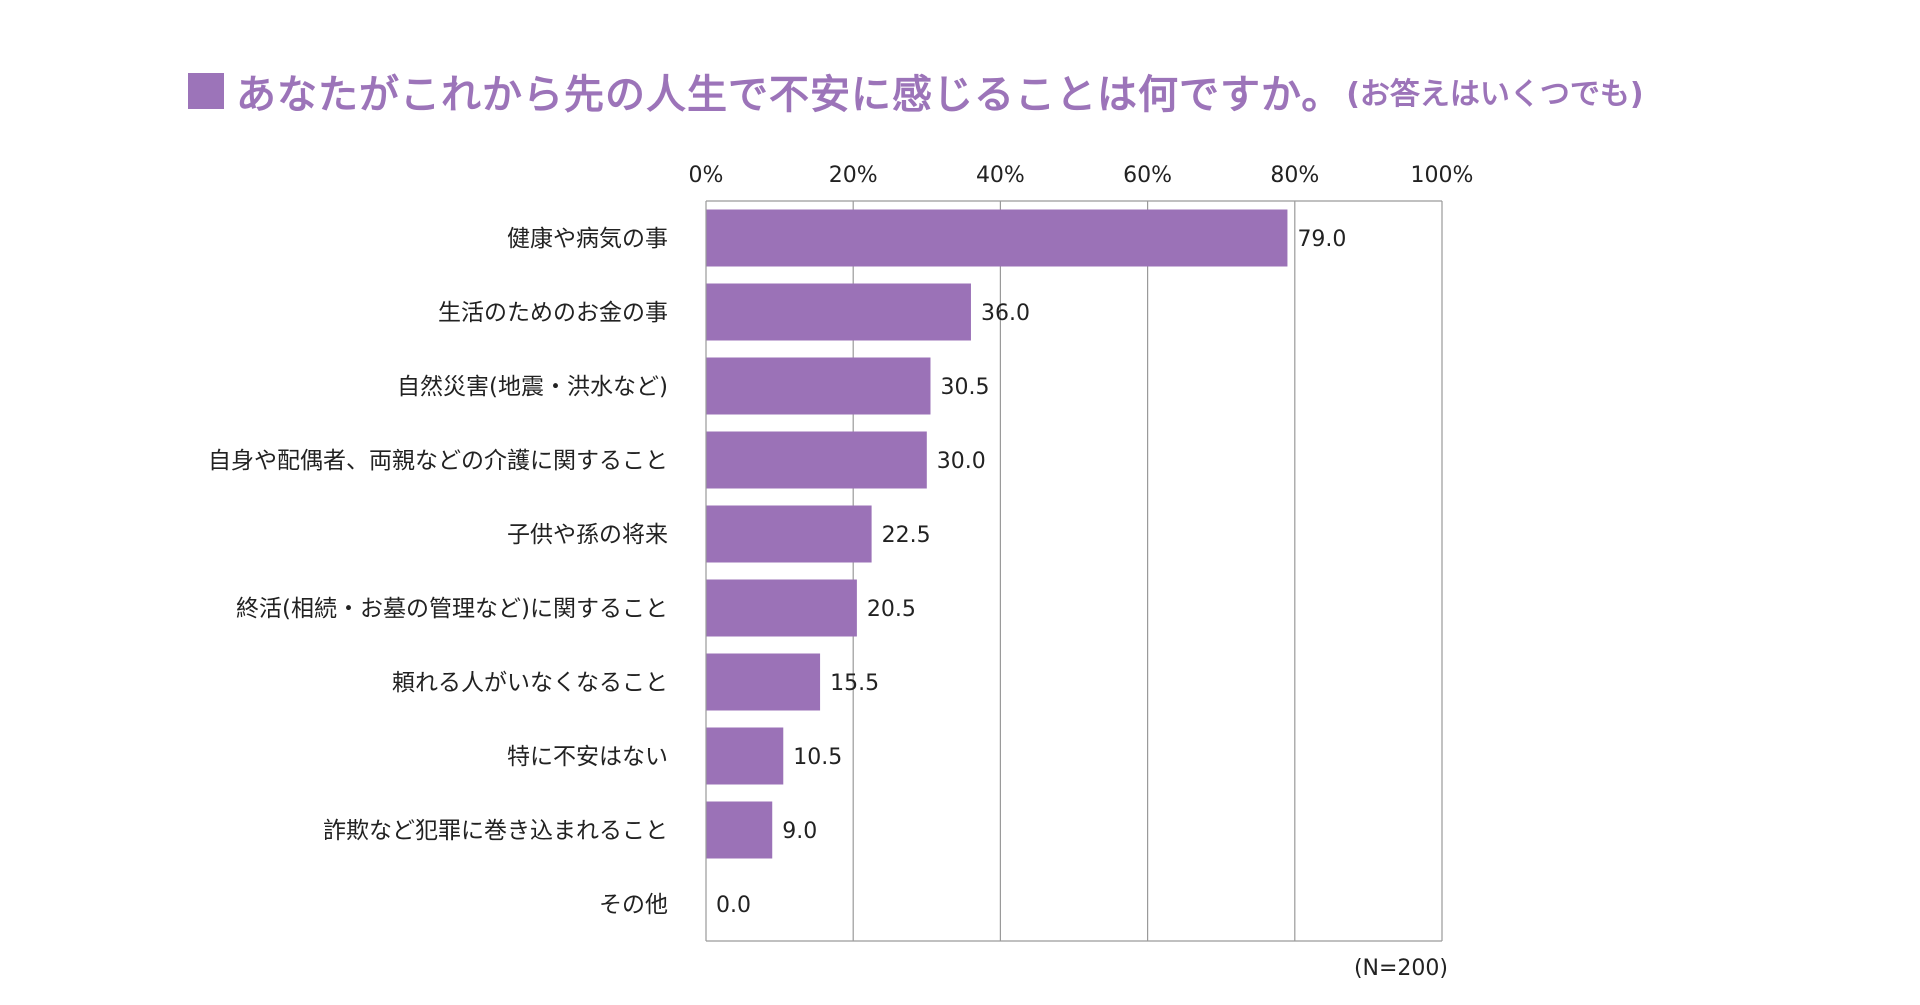 Image resolution: width=1920 pixels, height=1005 pixels. What do you see at coordinates (799, 831) in the screenshot?
I see `data-label: 9.0` at bounding box center [799, 831].